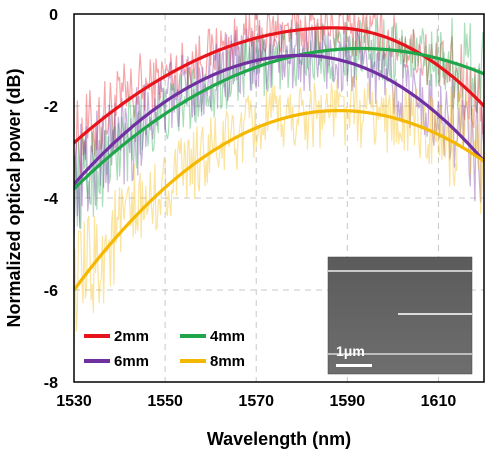 The width and height of the screenshot is (486, 454). What do you see at coordinates (439, 401) in the screenshot?
I see `x-tick-label: 1610` at bounding box center [439, 401].